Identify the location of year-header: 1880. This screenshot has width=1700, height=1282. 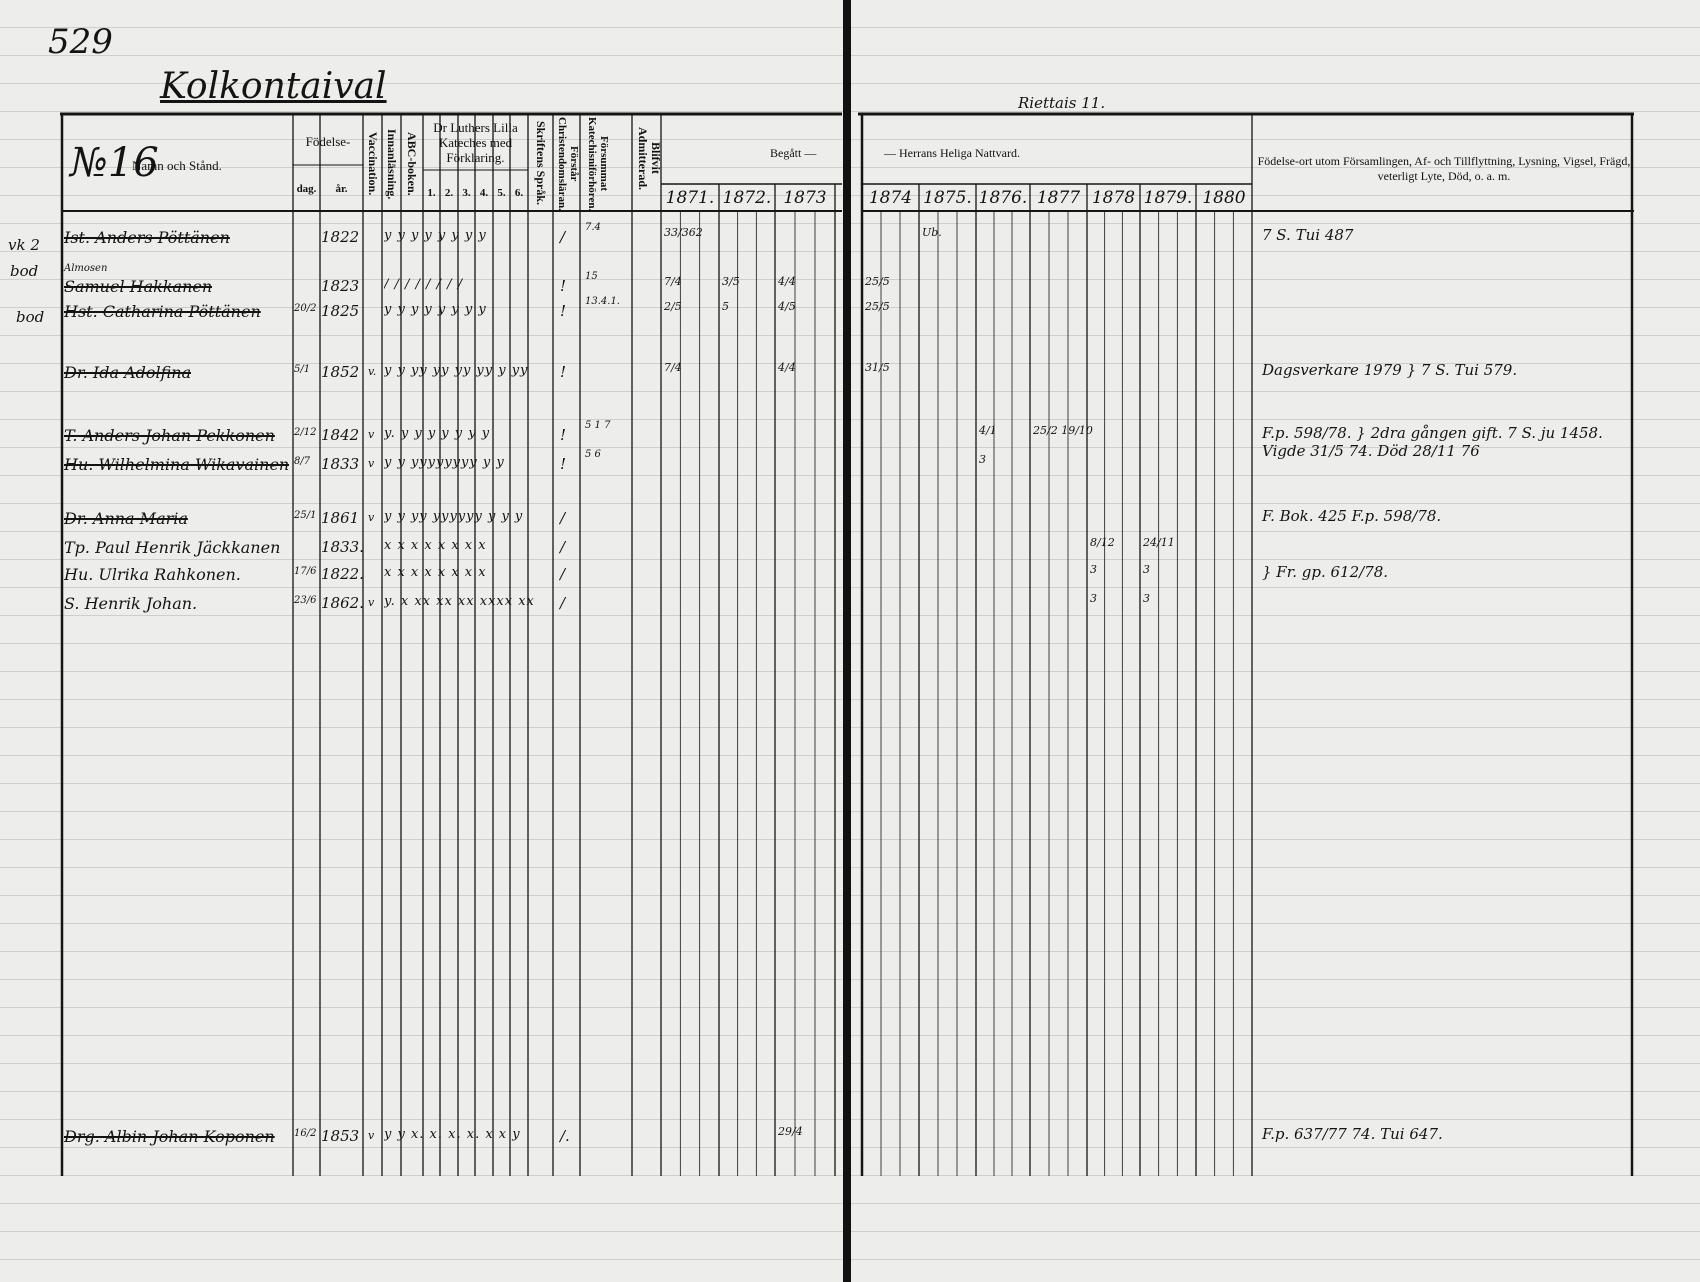
(1224, 198).